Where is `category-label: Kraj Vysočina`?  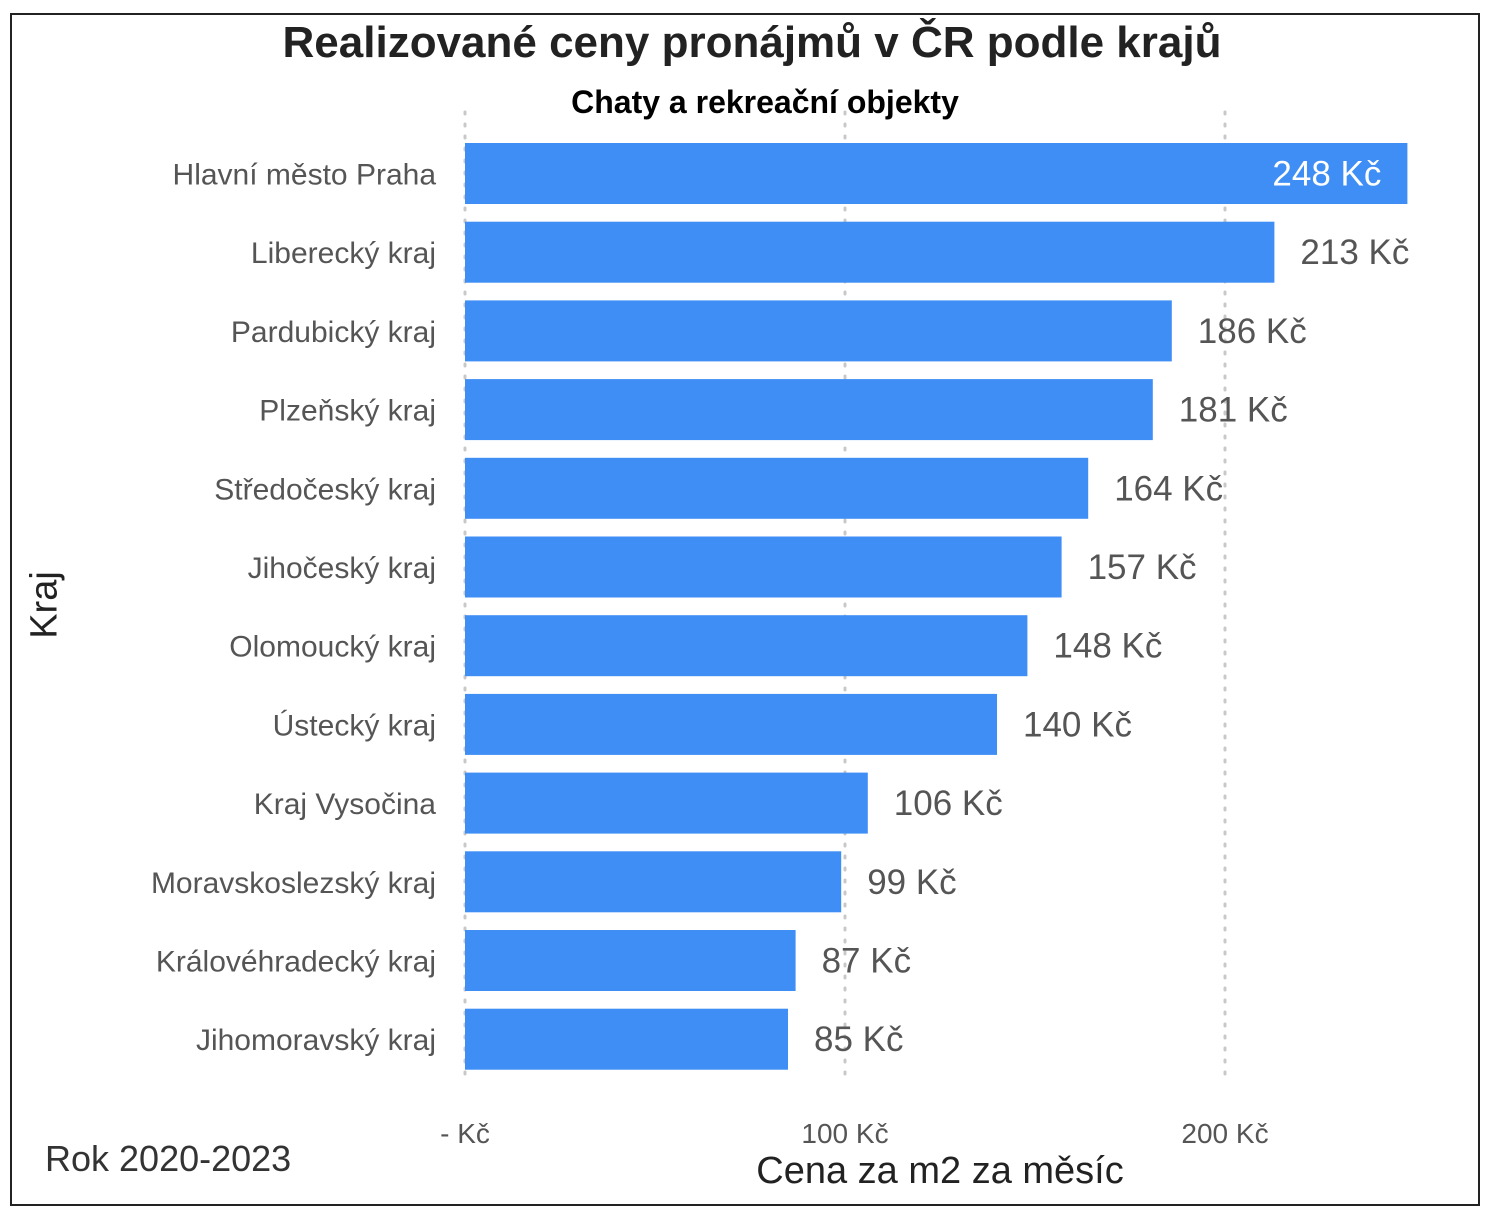
category-label: Kraj Vysočina is located at coordinates (345, 804).